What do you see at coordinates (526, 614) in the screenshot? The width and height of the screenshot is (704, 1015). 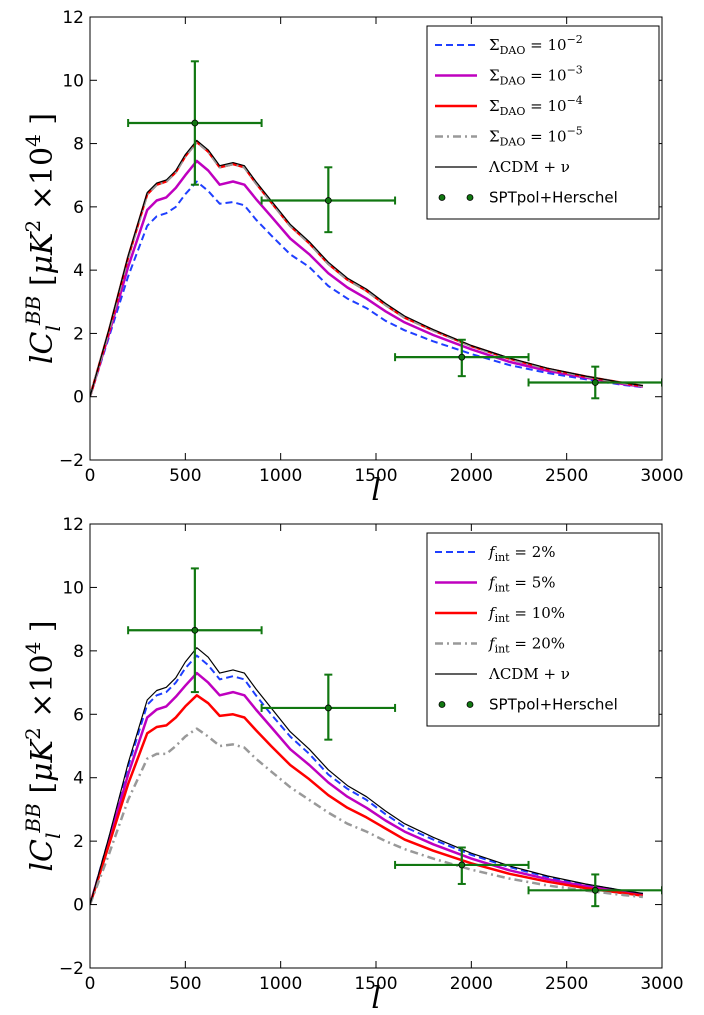 I see `legend-label-3: fint = 10%` at bounding box center [526, 614].